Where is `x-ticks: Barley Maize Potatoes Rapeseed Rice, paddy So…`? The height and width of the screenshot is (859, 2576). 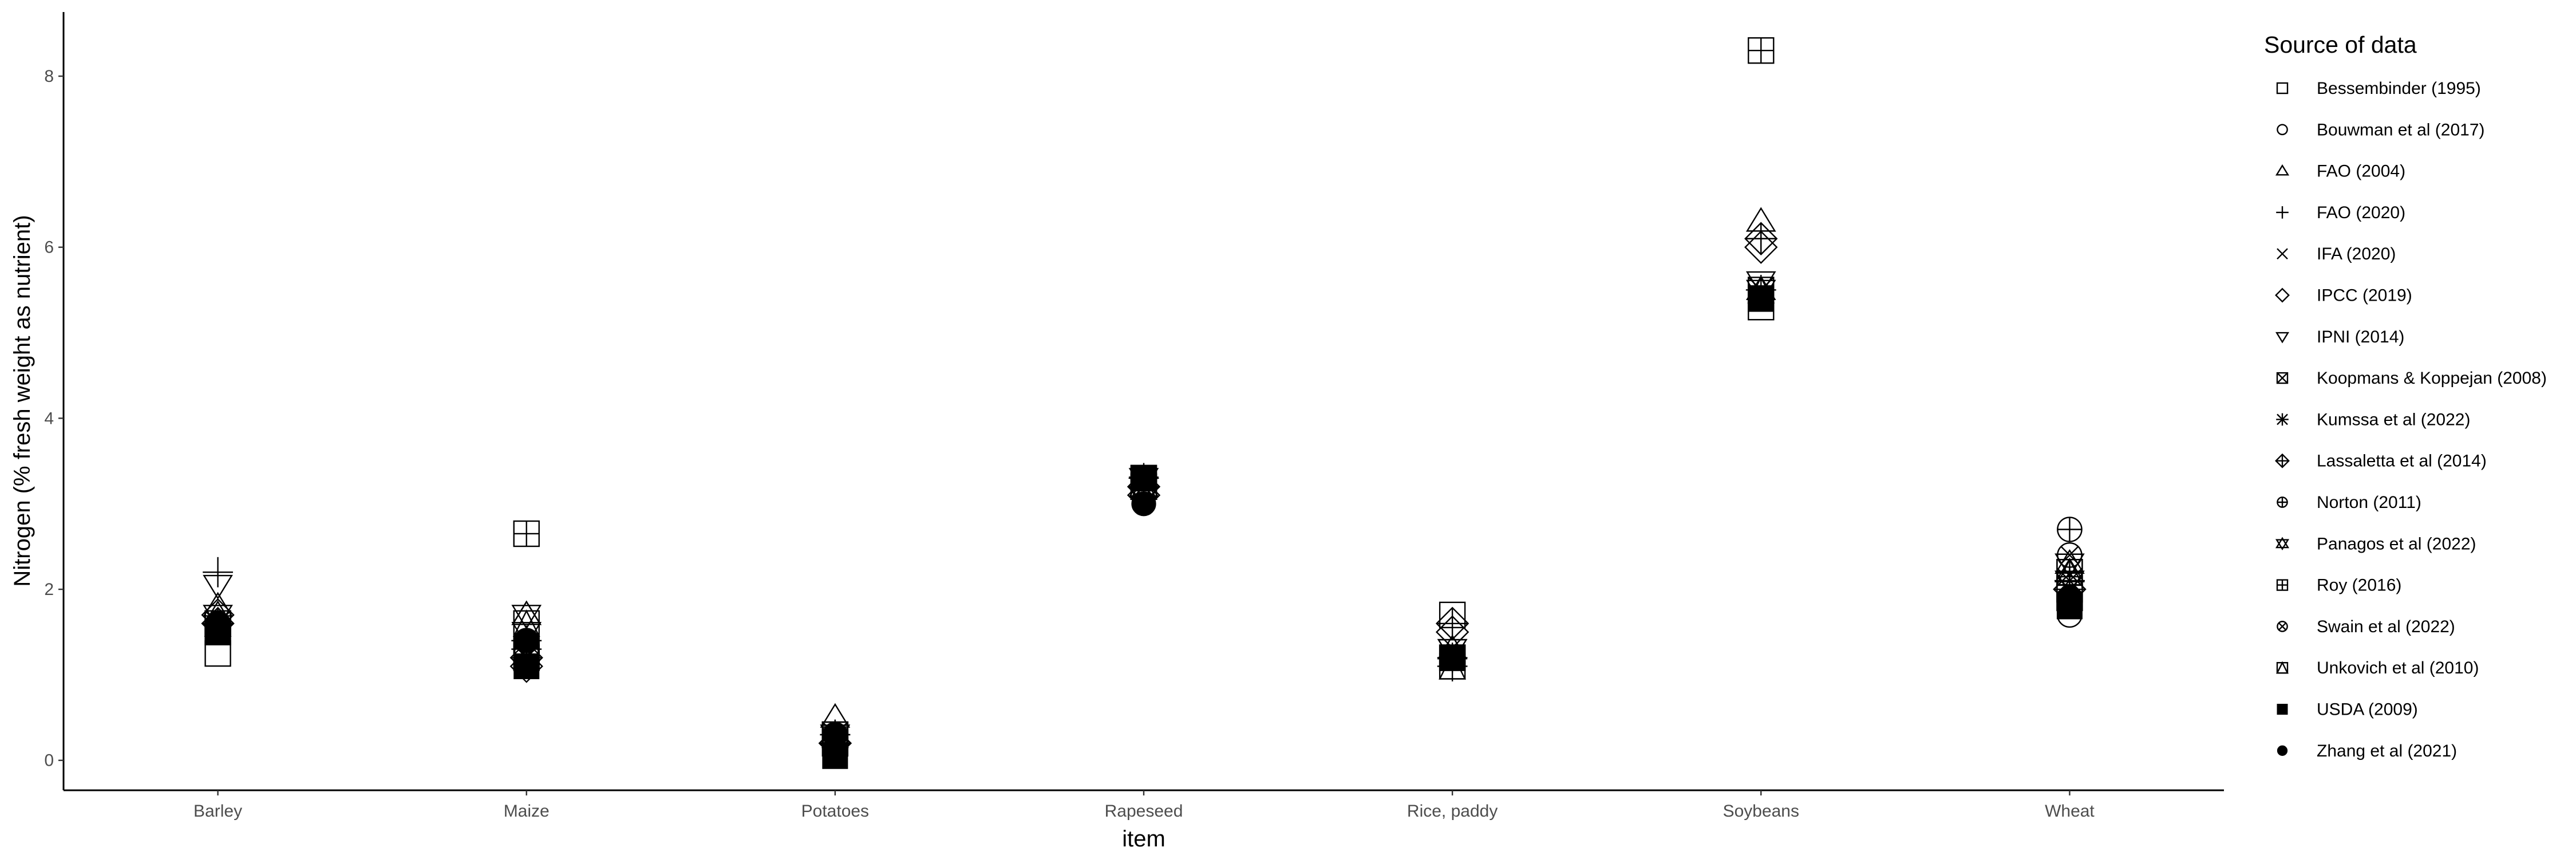
x-ticks: Barley Maize Potatoes Rapeseed Rice, paddy So… is located at coordinates (1144, 805).